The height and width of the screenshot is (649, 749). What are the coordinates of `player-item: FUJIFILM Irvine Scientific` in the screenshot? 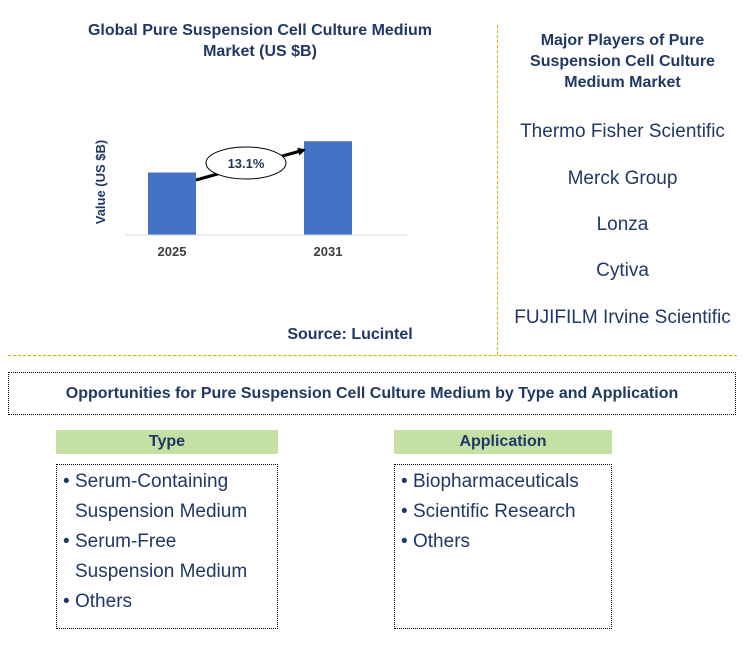 It's located at (622, 317).